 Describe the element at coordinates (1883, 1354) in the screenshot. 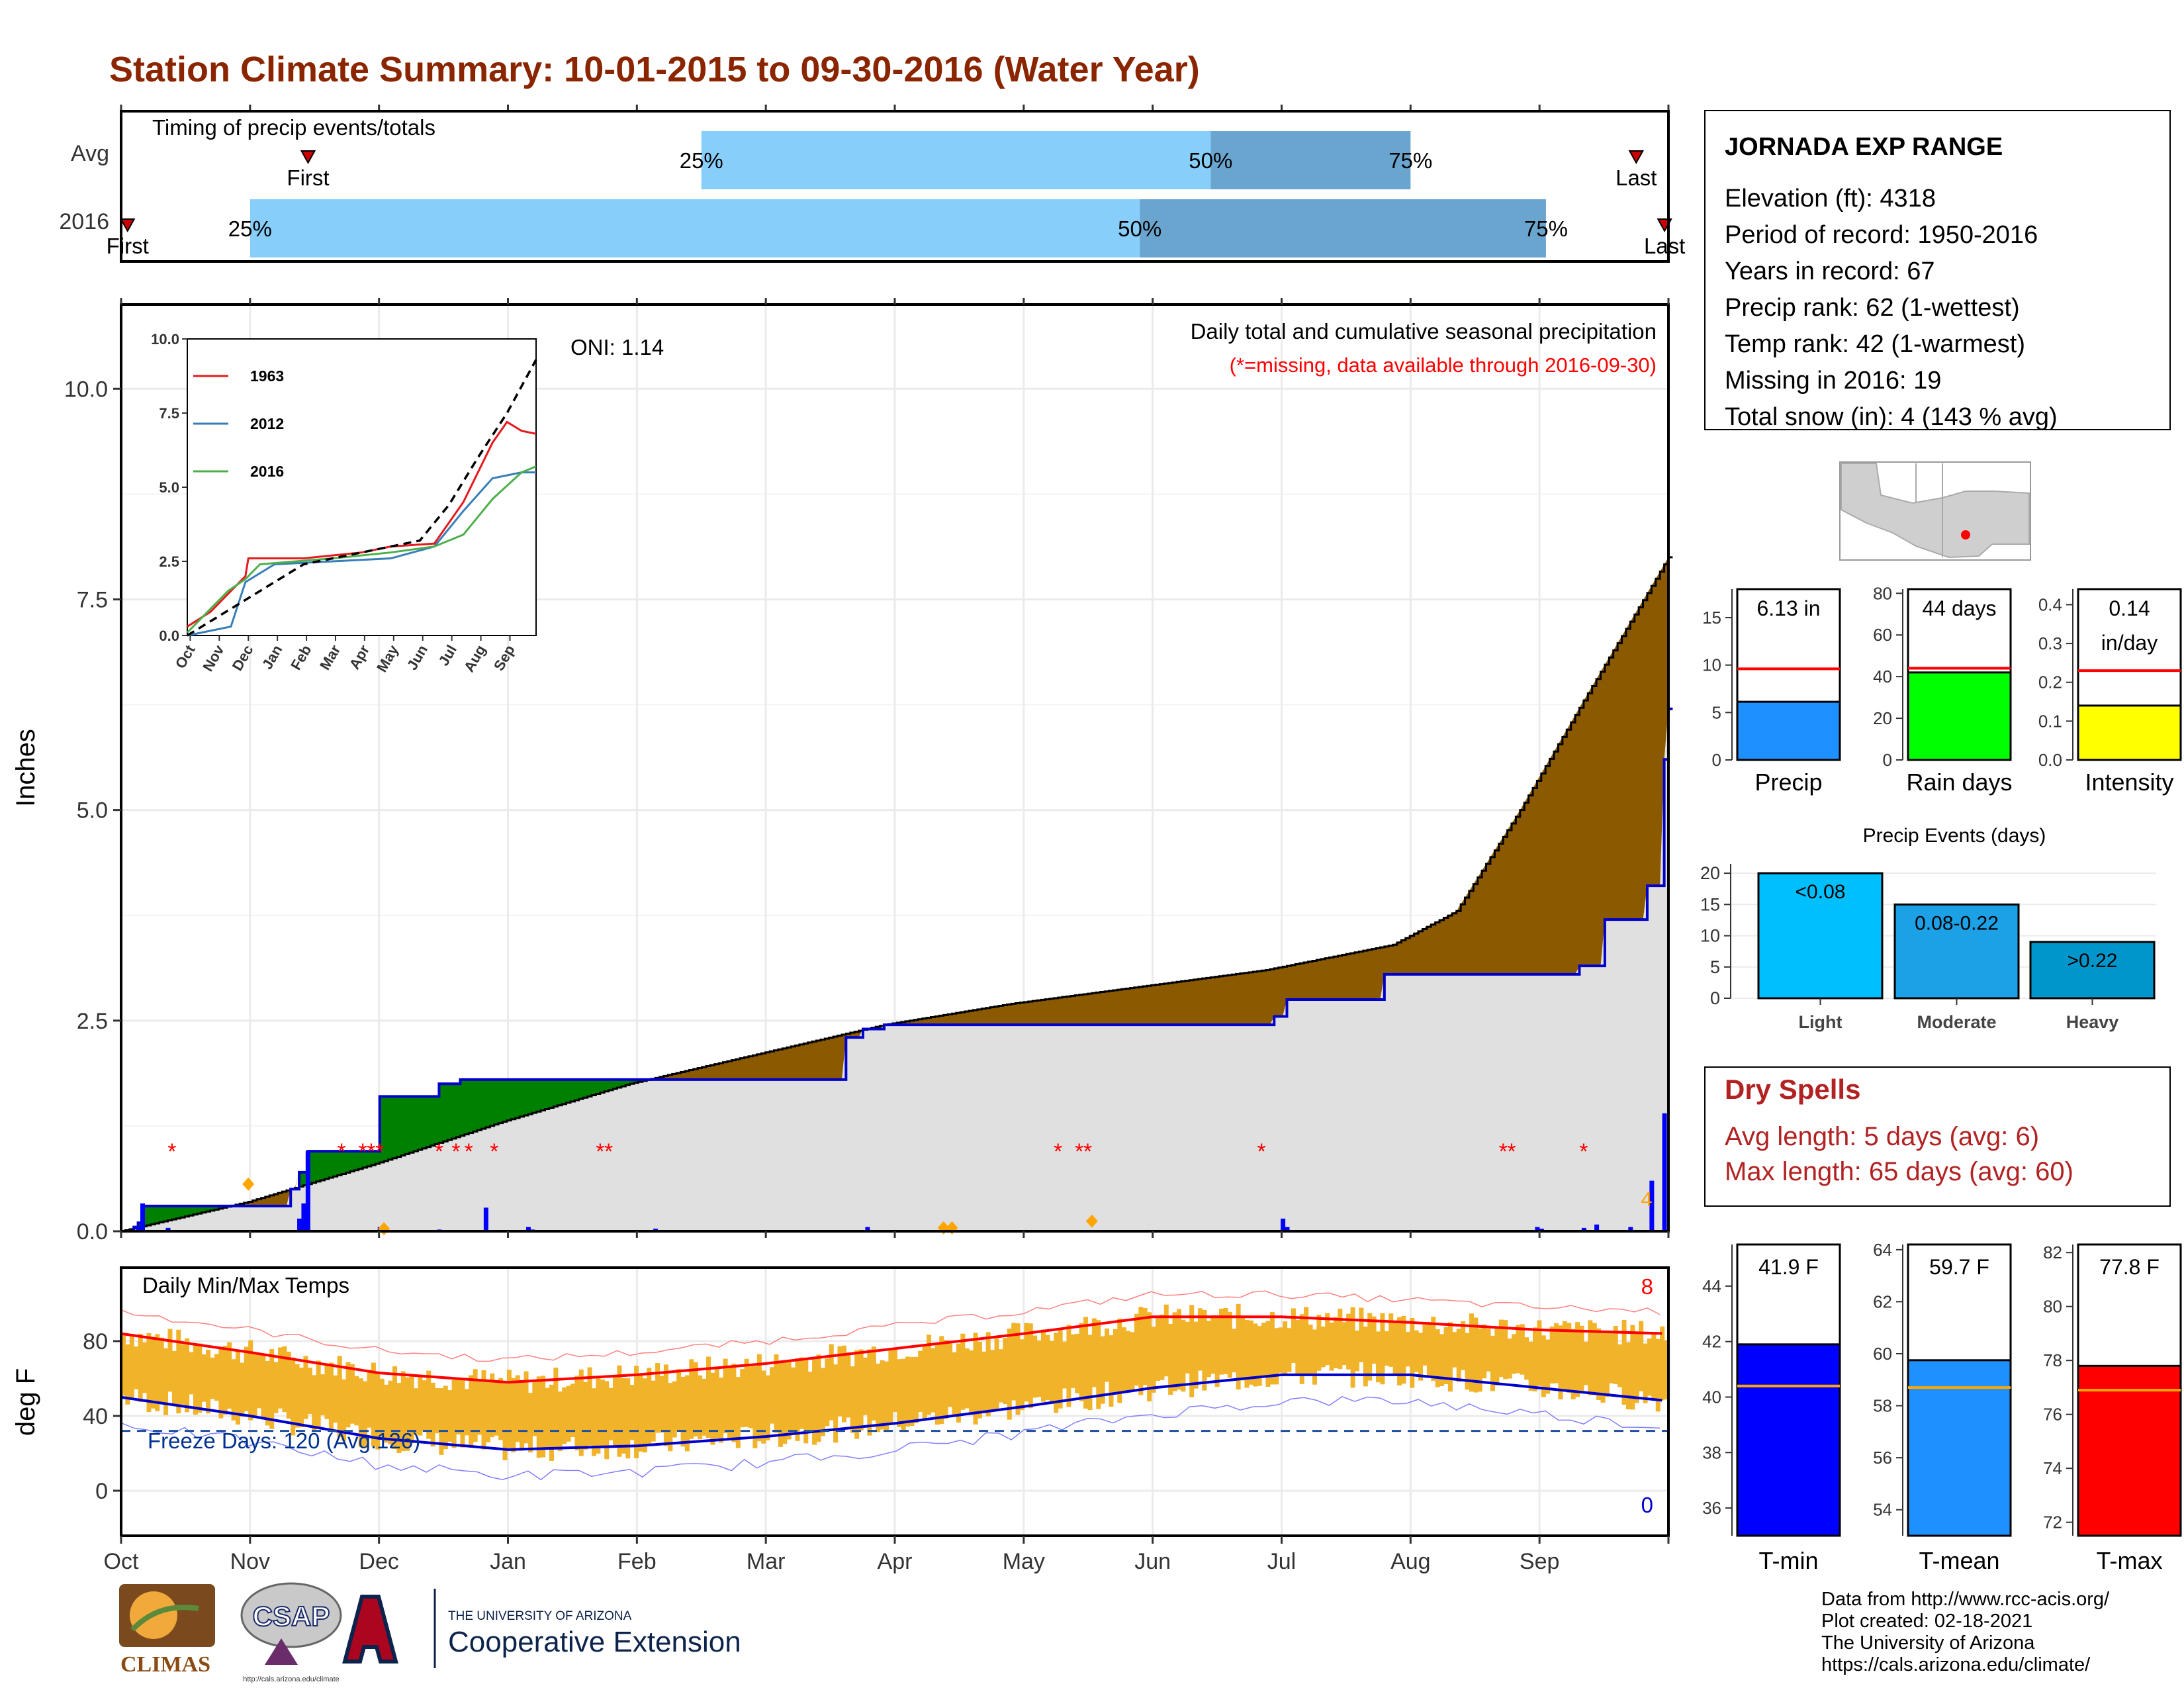

I see `temp-bar-tick-label: 60` at that location.